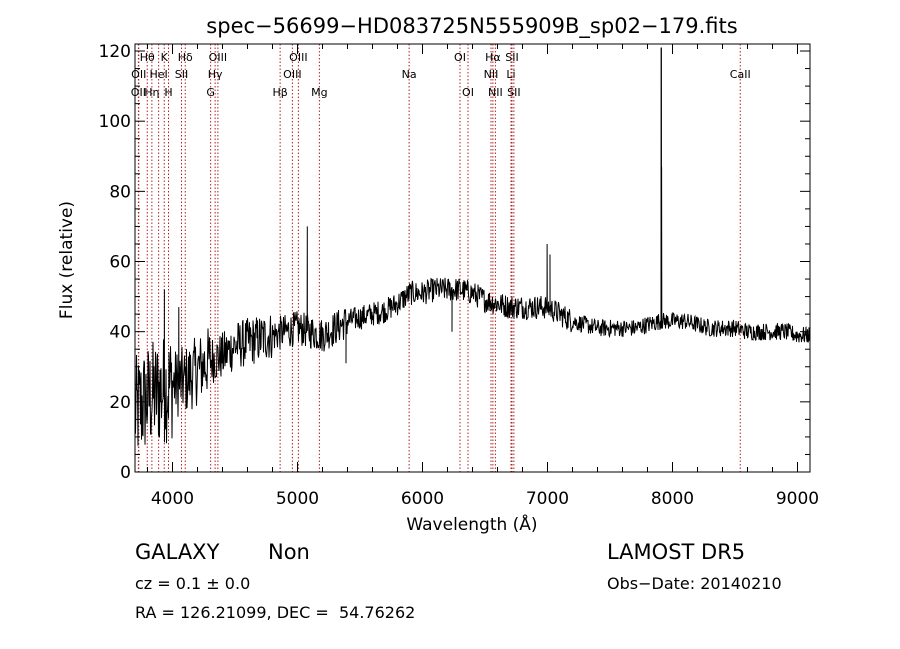  I want to click on y-tick-label-4: 80, so click(120, 192).